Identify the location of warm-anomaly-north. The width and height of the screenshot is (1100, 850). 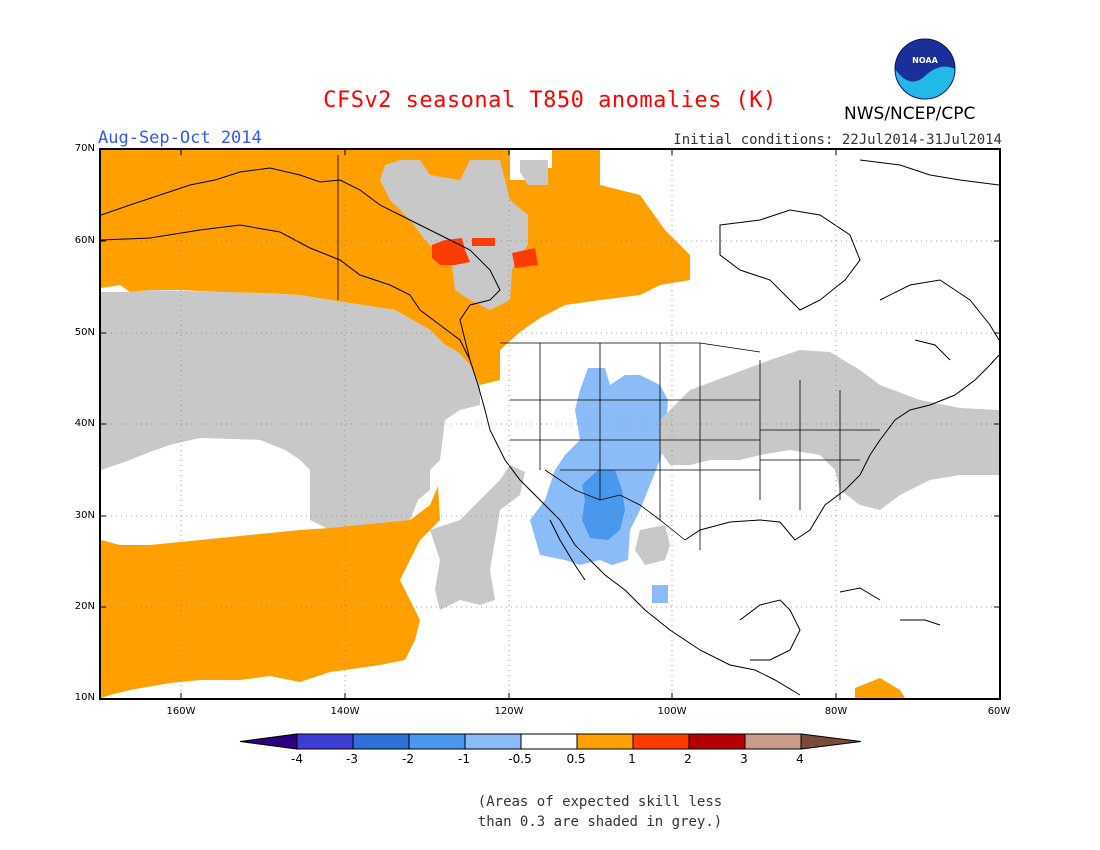
(395, 267).